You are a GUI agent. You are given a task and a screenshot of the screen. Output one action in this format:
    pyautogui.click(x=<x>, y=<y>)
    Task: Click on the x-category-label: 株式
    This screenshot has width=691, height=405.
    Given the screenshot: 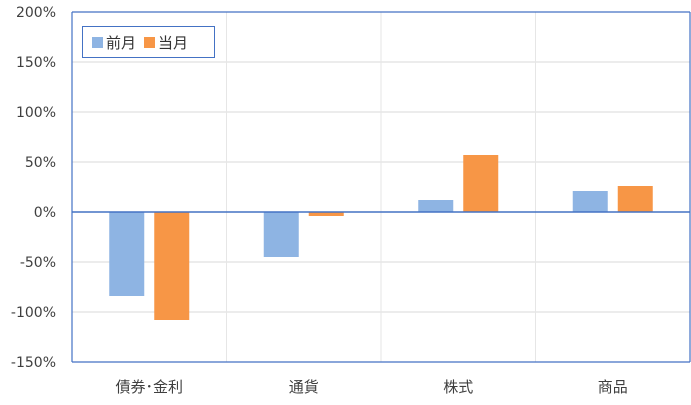 What is the action you would take?
    pyautogui.click(x=458, y=387)
    